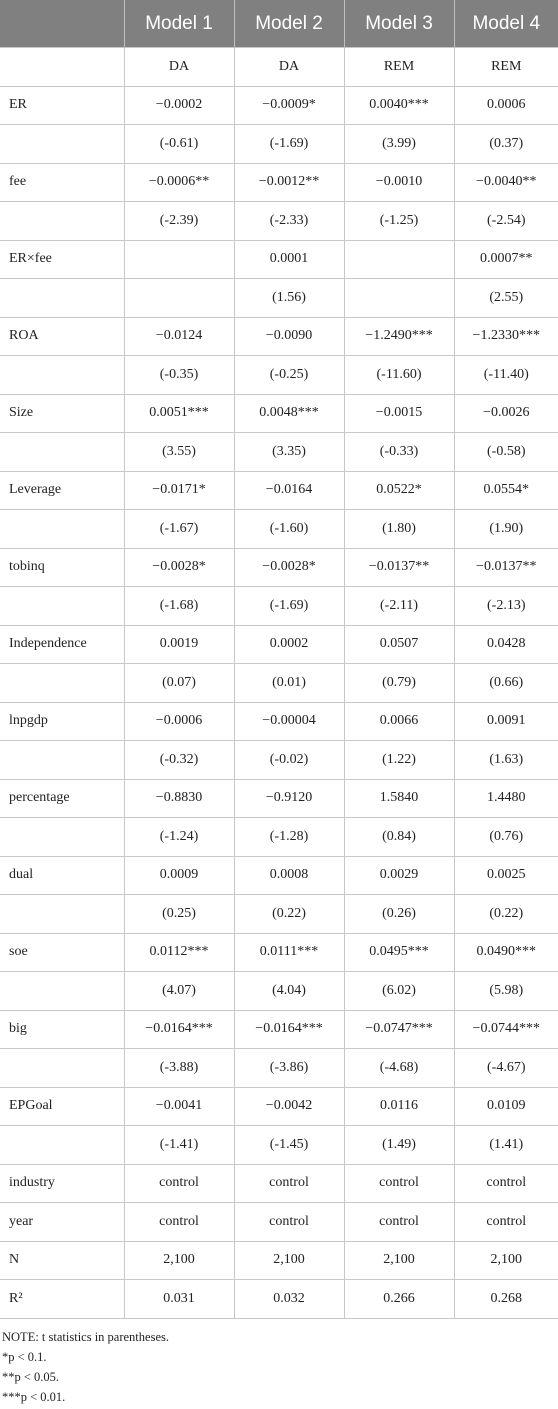  I want to click on table-row: (-0.32) (-0.02) (1.22) (1.63), so click(279, 760).